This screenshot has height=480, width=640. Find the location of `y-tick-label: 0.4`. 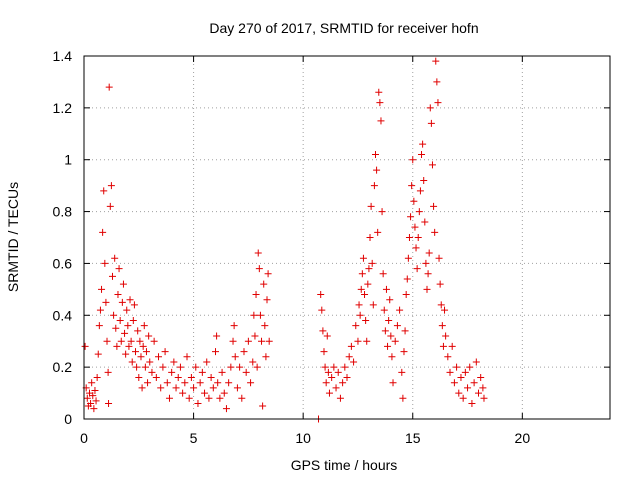

y-tick-label: 0.4 is located at coordinates (63, 315).